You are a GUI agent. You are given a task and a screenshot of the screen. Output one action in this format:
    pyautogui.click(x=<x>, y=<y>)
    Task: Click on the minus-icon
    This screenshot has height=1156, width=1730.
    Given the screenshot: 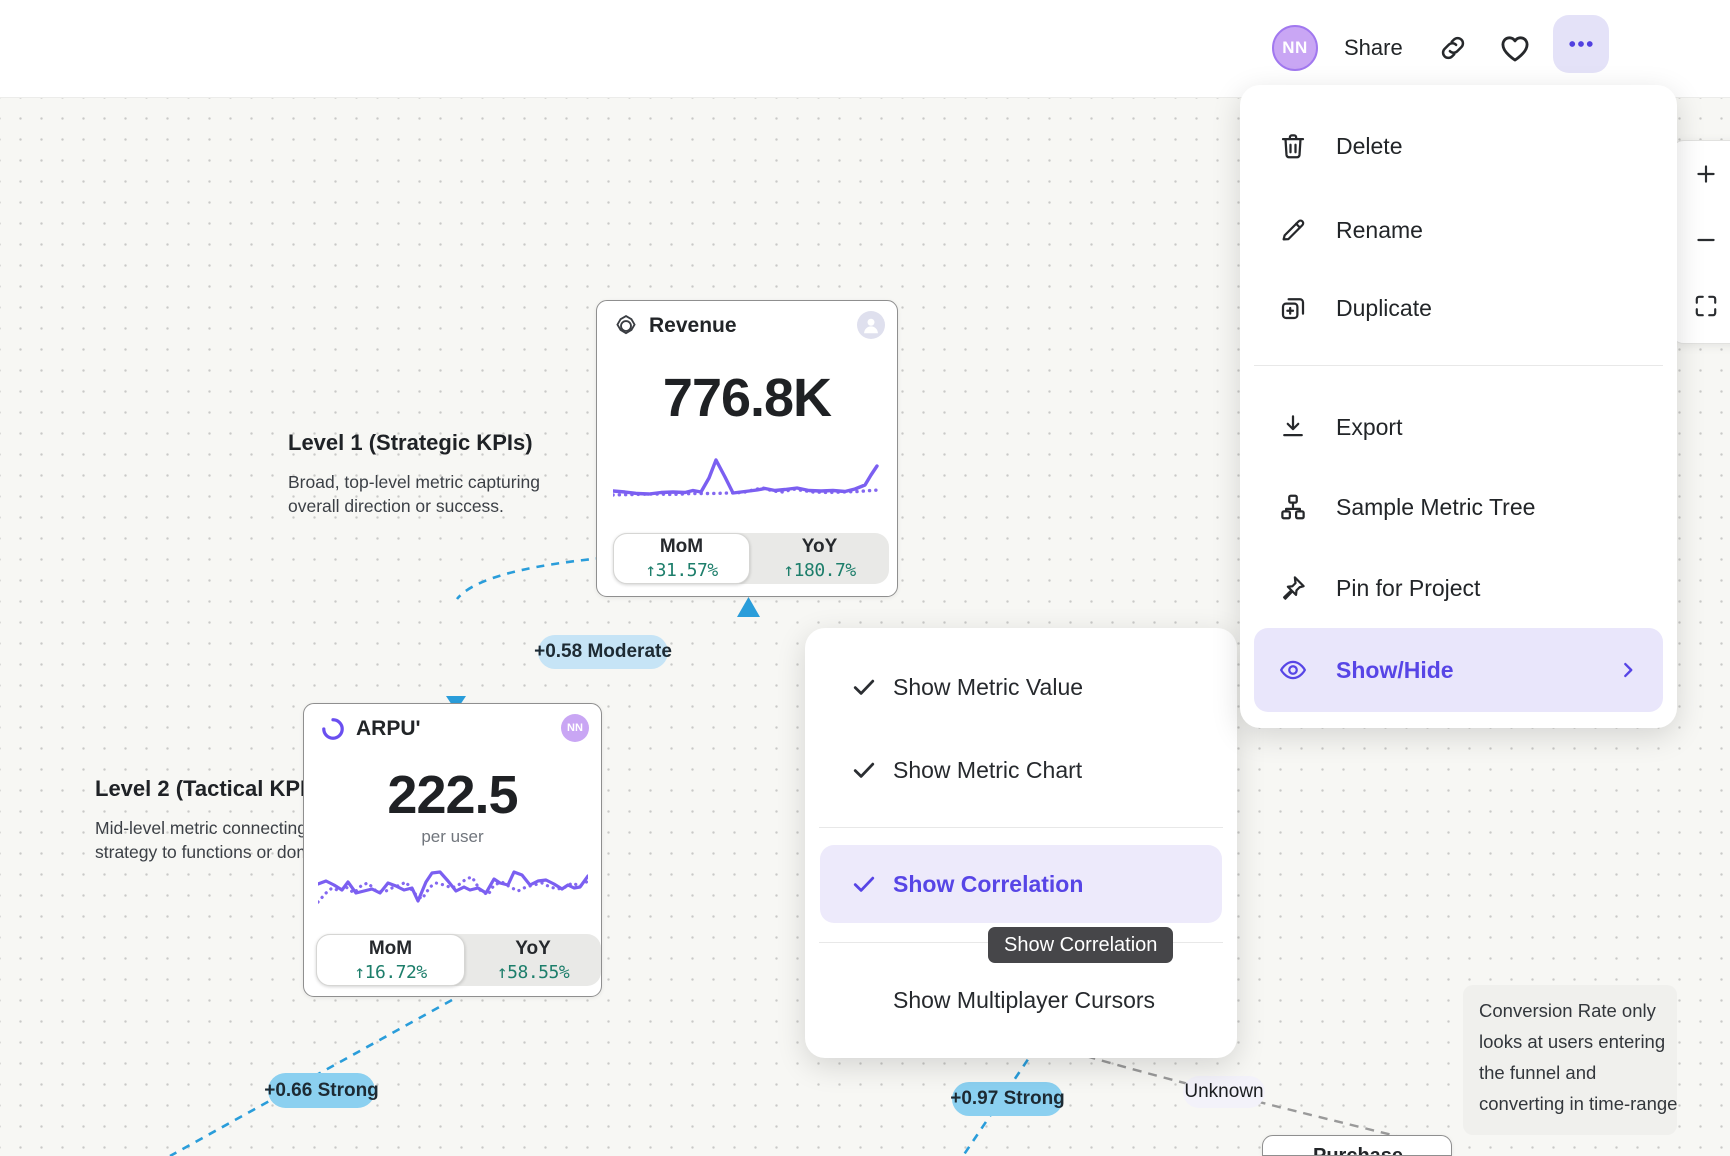 What is the action you would take?
    pyautogui.click(x=1706, y=240)
    